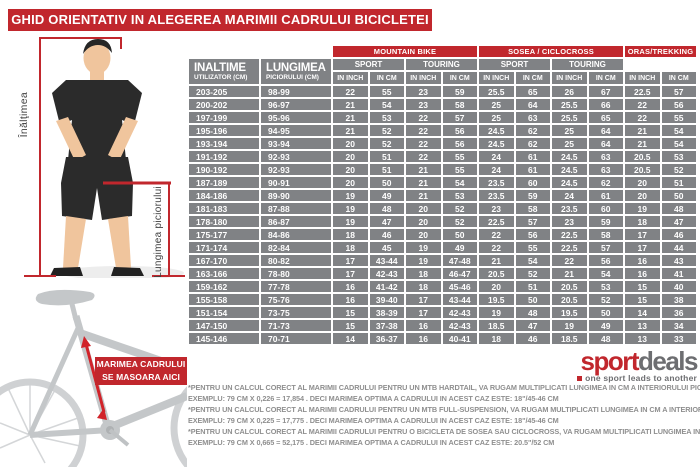 The height and width of the screenshot is (467, 700). I want to click on size-cell: 15, so click(642, 299).